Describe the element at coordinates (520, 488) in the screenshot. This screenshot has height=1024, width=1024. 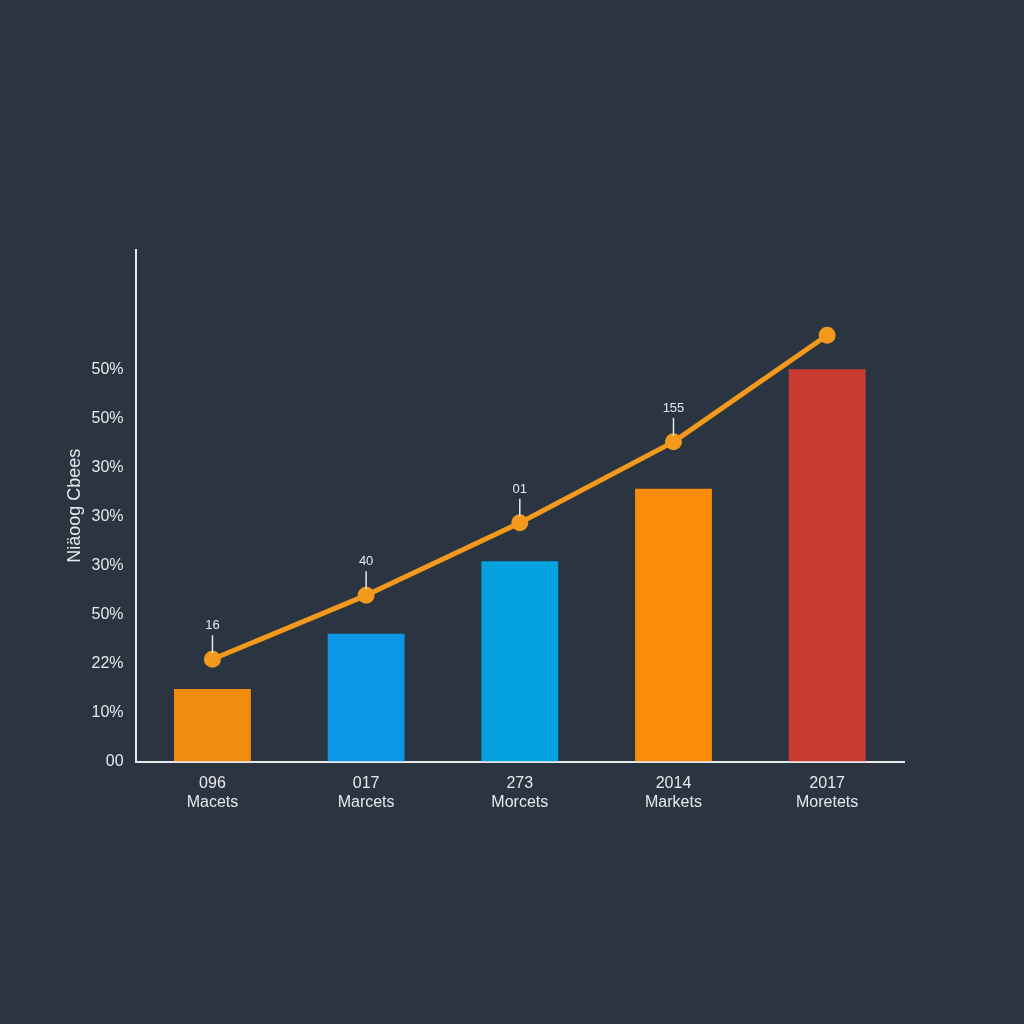
I see `annotation: 01` at that location.